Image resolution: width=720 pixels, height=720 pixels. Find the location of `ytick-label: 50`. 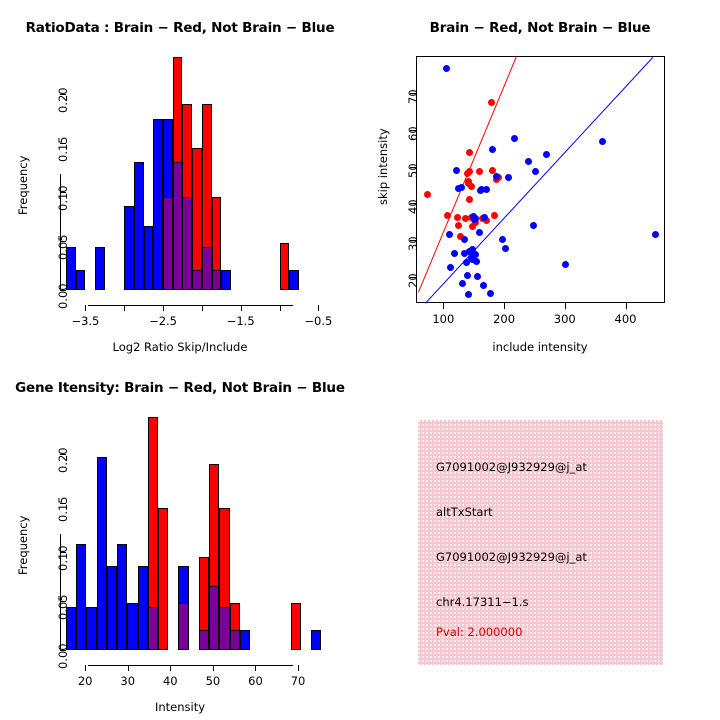

ytick-label: 50 is located at coordinates (413, 170).